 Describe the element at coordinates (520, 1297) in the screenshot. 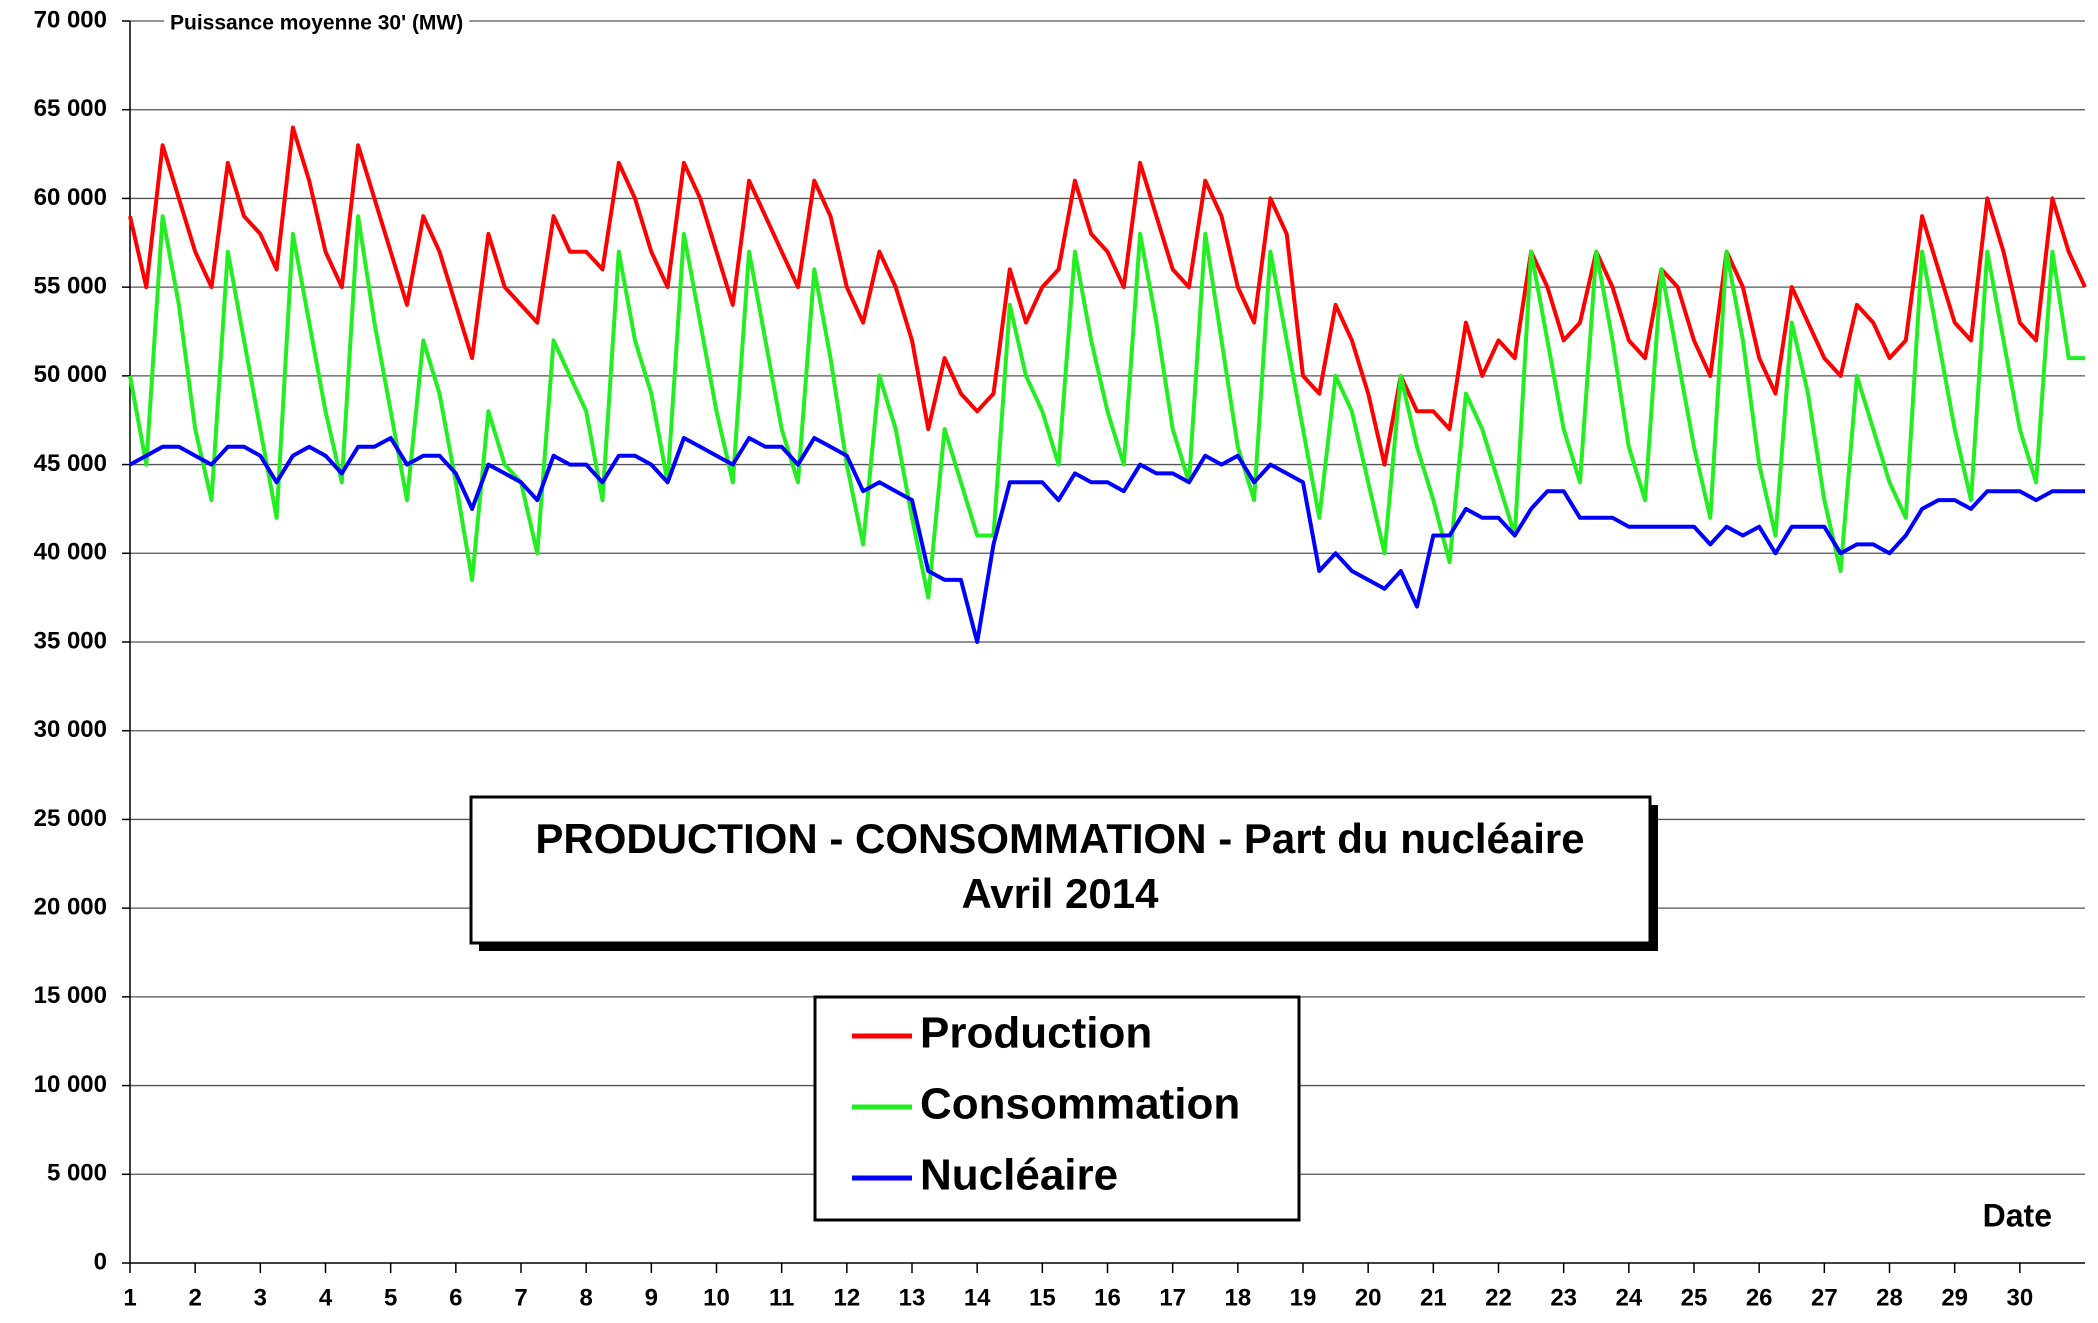

I see `x-tick-label: 7` at that location.